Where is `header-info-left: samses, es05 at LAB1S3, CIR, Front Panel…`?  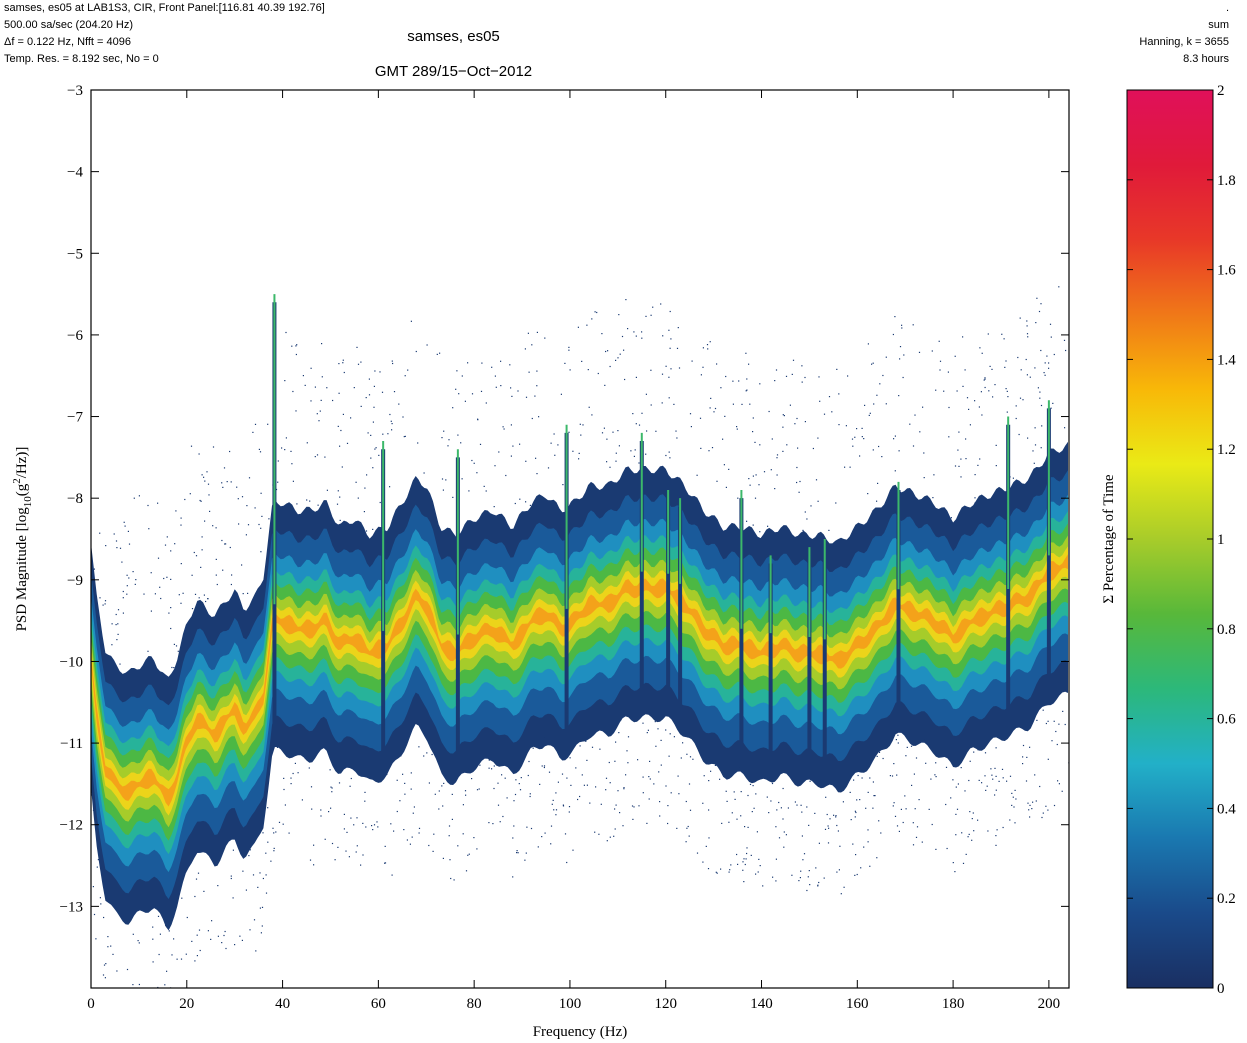 header-info-left: samses, es05 at LAB1S3, CIR, Front Panel… is located at coordinates (164, 34).